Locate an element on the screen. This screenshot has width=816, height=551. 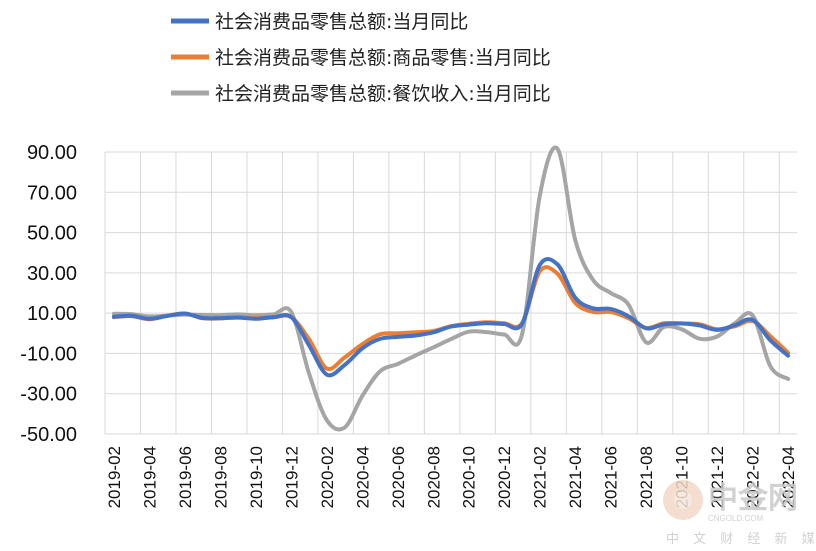
y-tick-label: 10.00 is located at coordinates (52, 314).